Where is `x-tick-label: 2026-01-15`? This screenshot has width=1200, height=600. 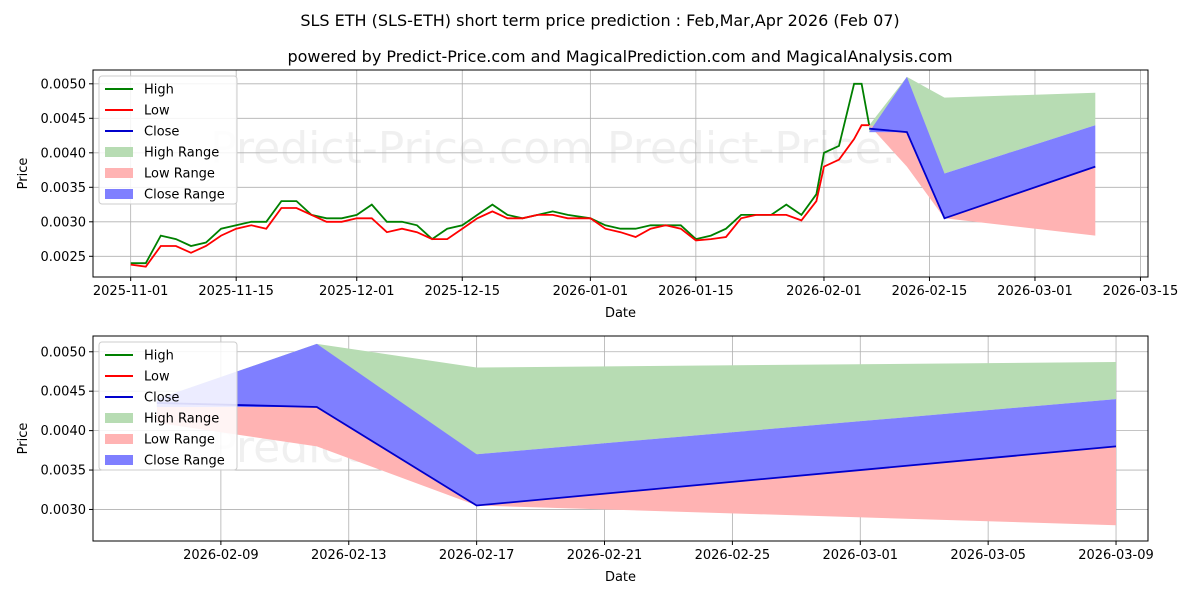
x-tick-label: 2026-01-15 is located at coordinates (696, 291).